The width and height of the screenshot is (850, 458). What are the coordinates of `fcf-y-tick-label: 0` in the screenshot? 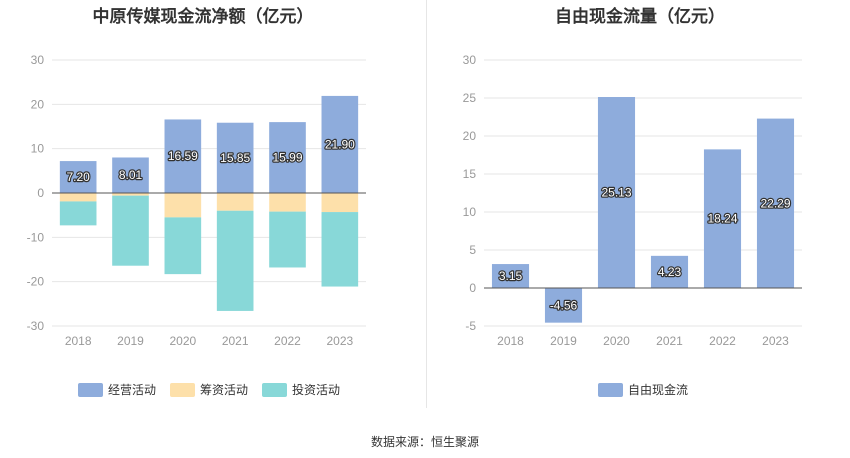 It's located at (472, 288).